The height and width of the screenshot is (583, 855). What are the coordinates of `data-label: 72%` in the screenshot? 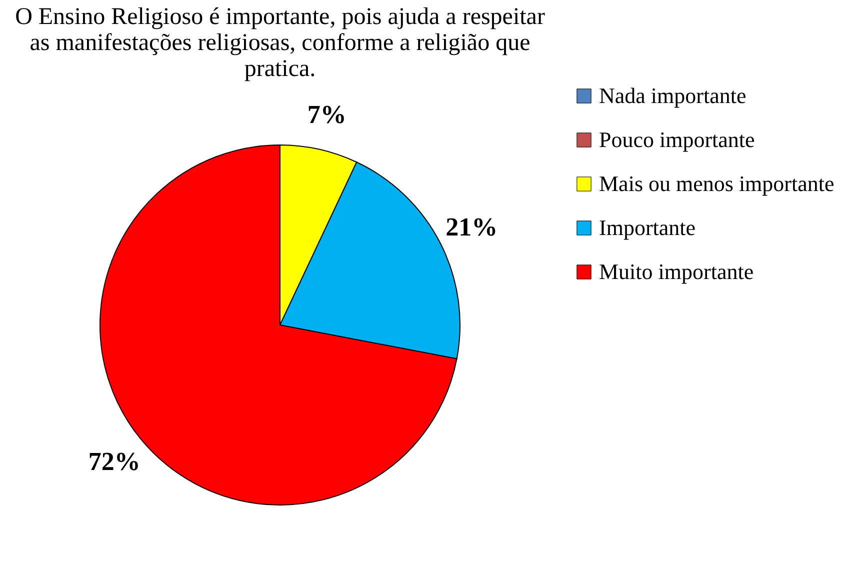 It's located at (114, 461).